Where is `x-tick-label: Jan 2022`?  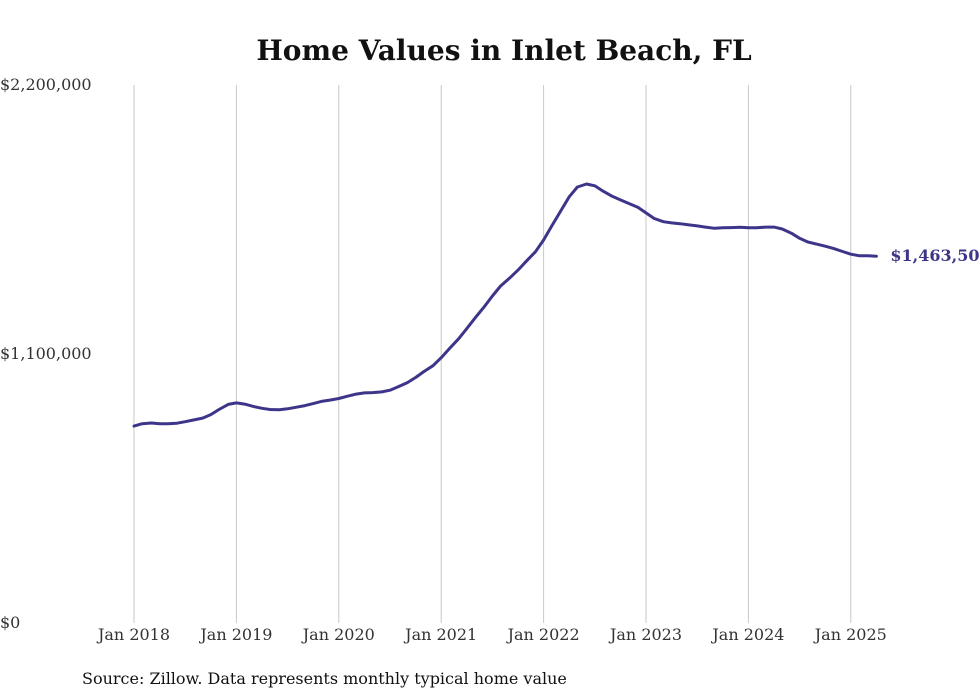
x-tick-label: Jan 2022 is located at coordinates (543, 634).